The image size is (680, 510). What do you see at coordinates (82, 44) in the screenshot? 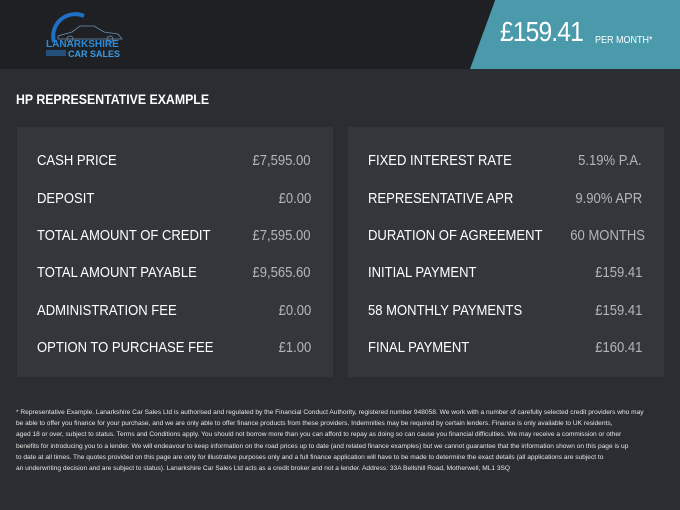
I see `logo-line1: LANARKSHIRE` at bounding box center [82, 44].